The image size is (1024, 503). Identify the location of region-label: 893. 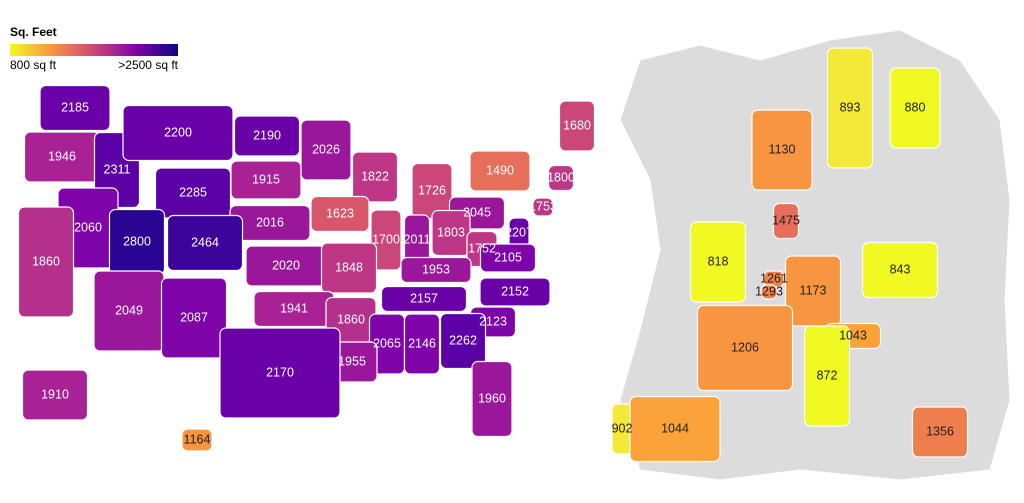
(850, 107).